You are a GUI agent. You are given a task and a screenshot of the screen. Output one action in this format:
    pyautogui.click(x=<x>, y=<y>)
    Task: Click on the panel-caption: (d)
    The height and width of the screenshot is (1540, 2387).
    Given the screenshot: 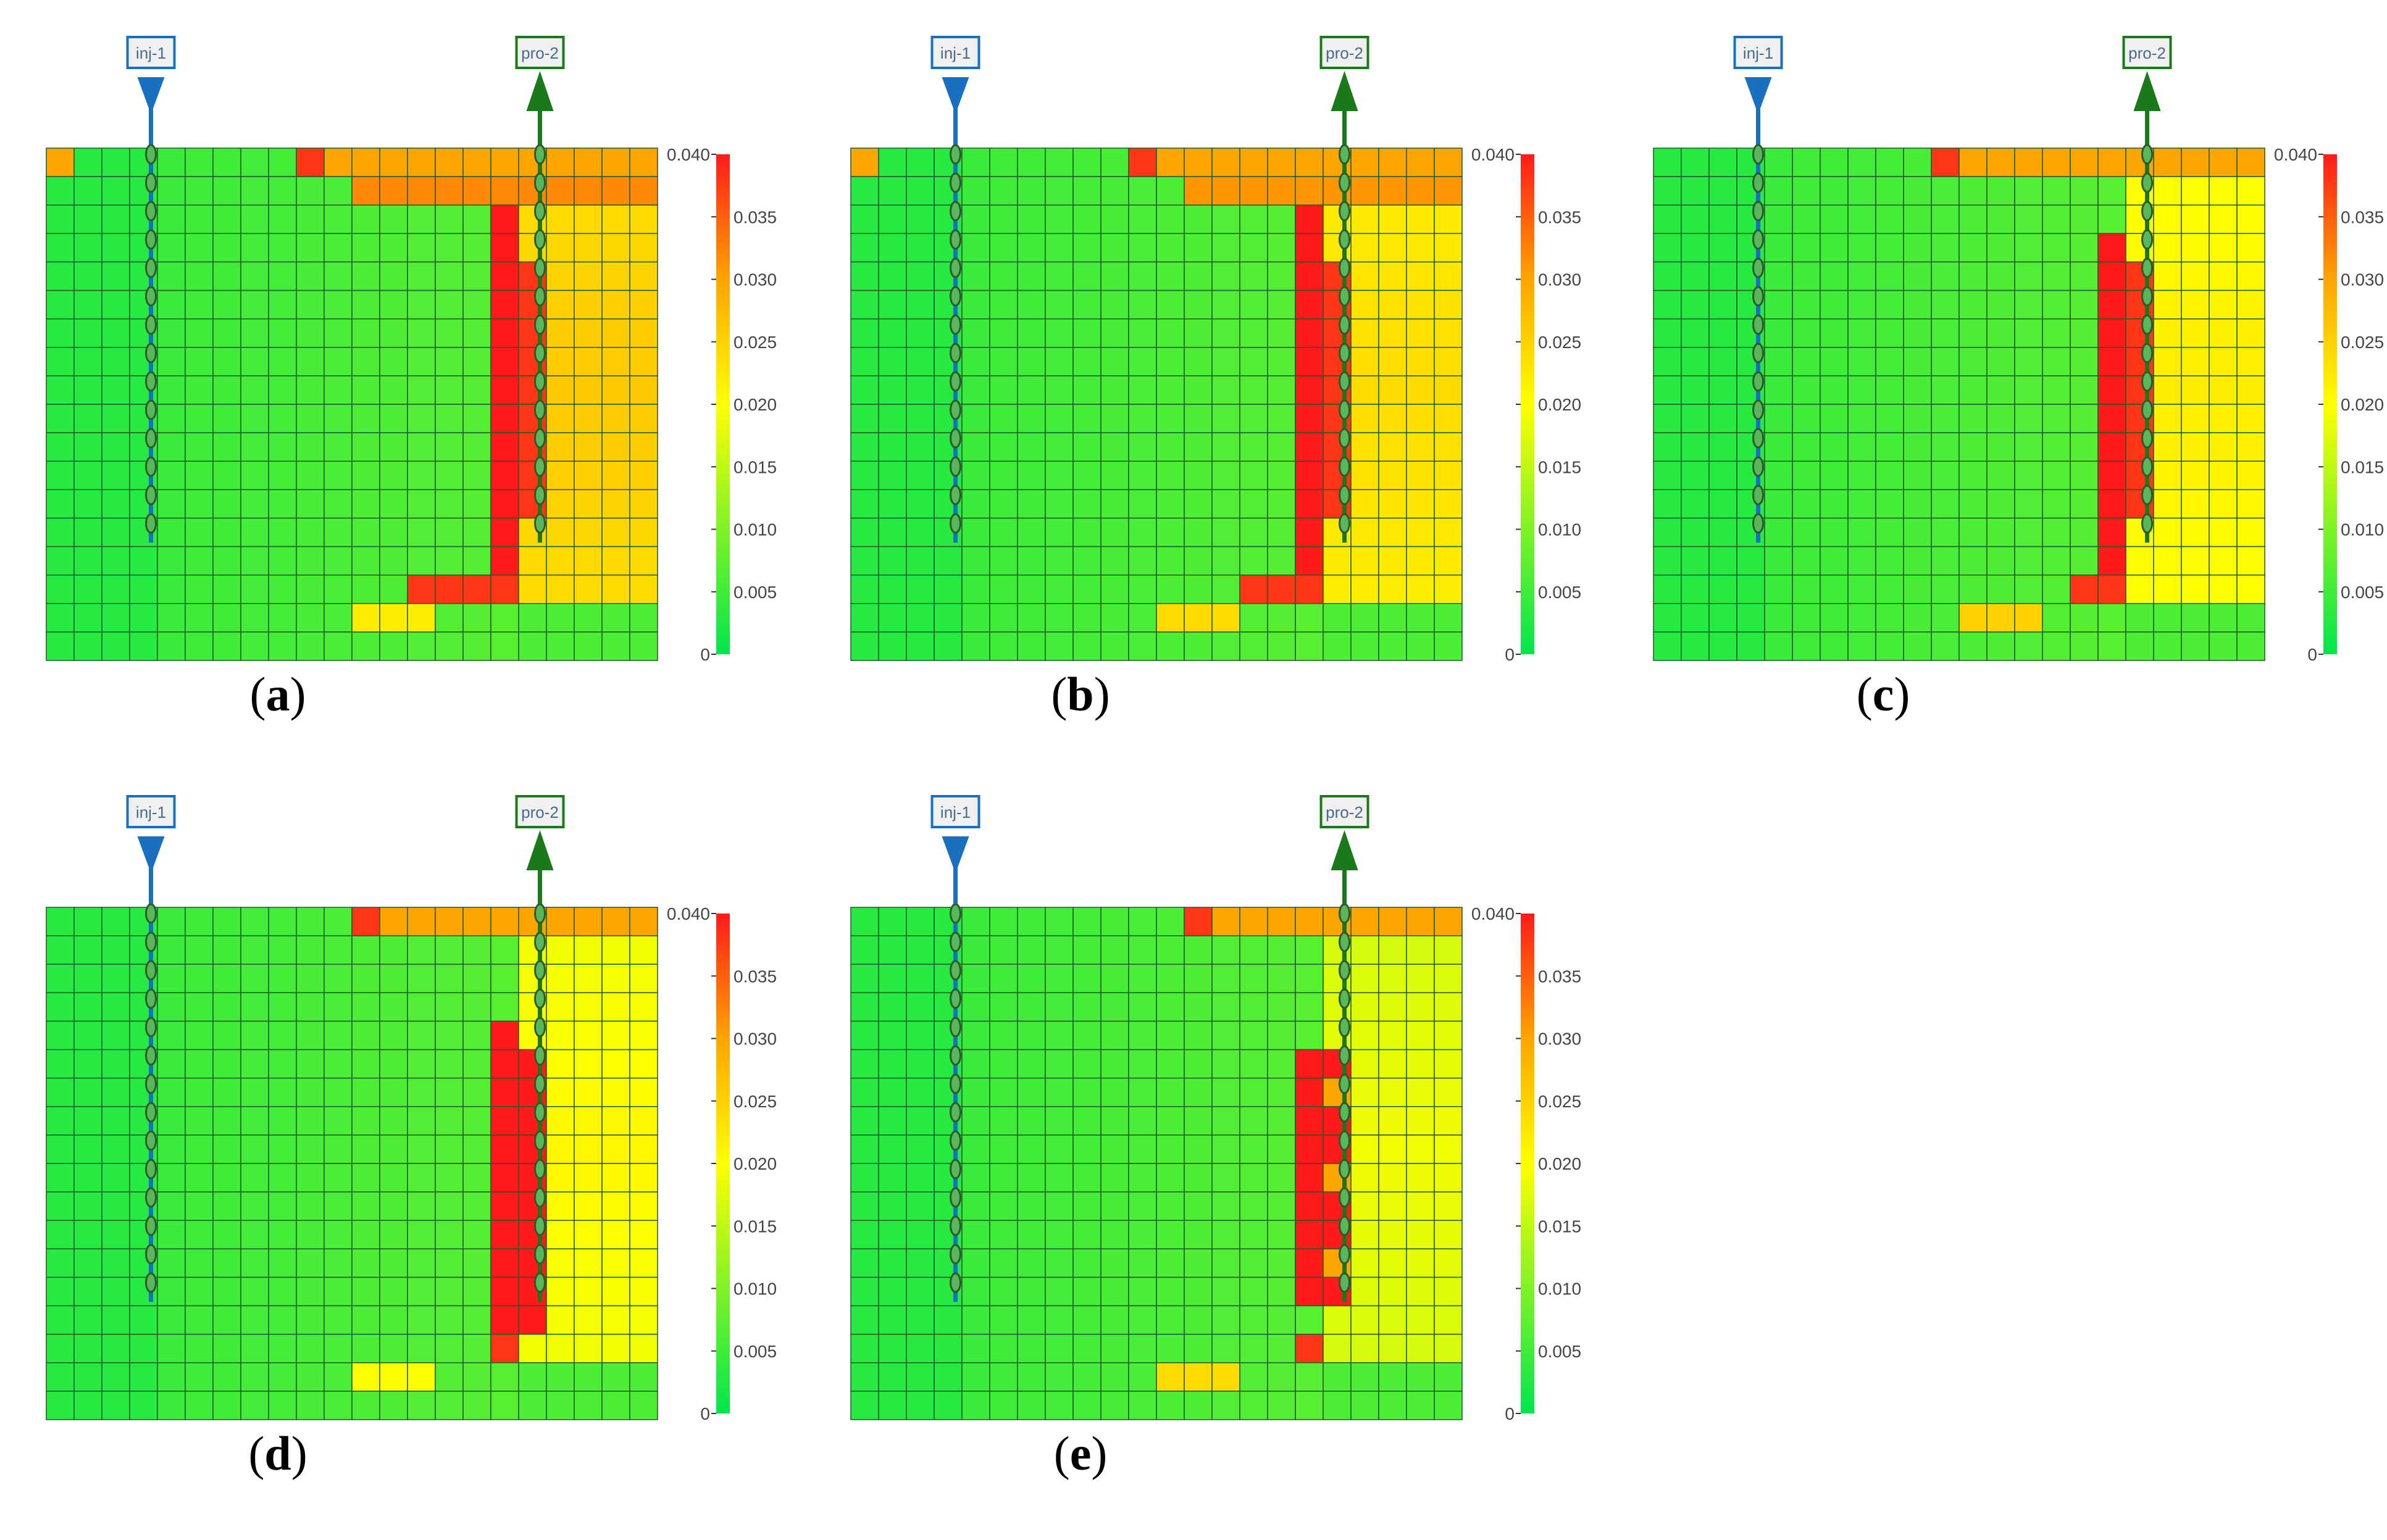 What is the action you would take?
    pyautogui.click(x=278, y=1453)
    